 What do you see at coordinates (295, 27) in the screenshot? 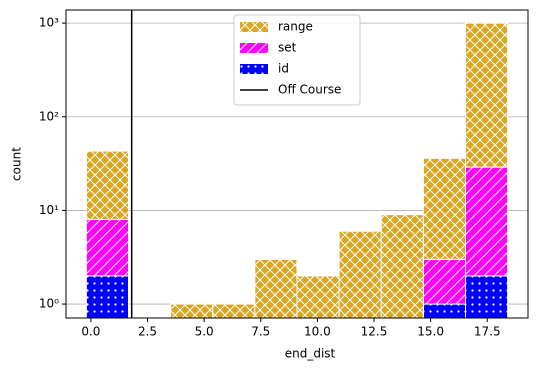
I see `legend-label: range` at bounding box center [295, 27].